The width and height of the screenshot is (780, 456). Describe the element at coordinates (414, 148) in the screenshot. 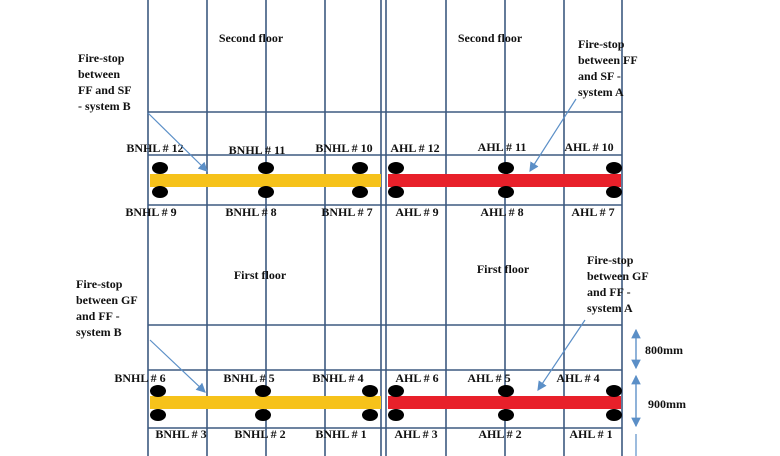

I see `hole-label: AHL # 12` at that location.